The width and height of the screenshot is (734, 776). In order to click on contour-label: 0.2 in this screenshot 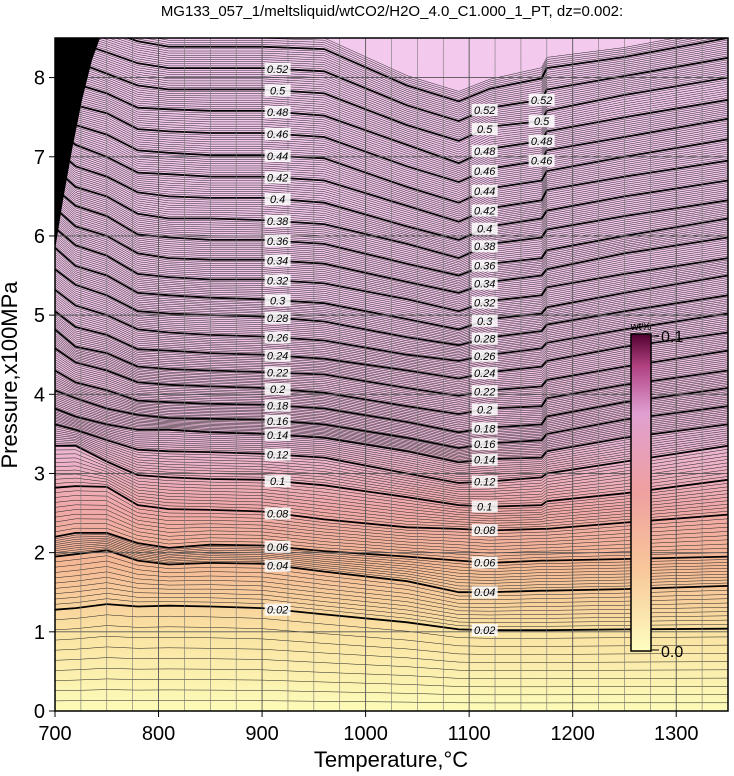, I will do `click(277, 390)`.